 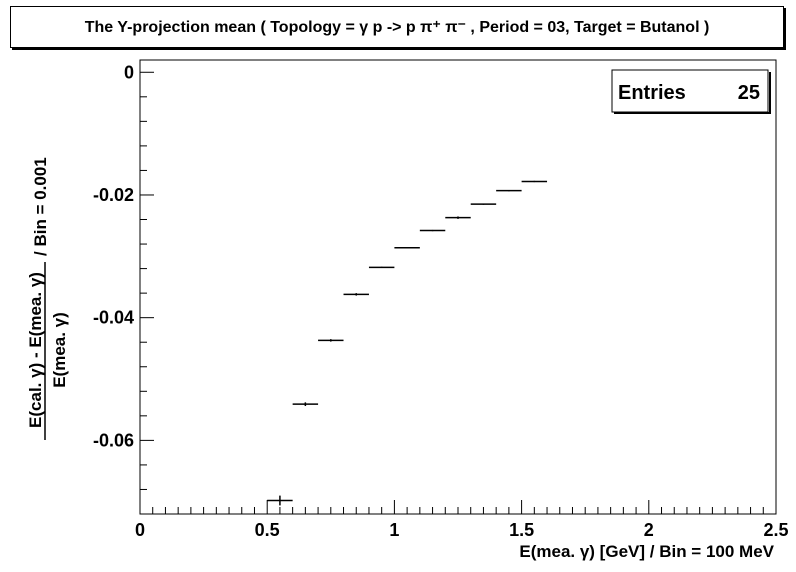 I want to click on stats-entries-label: Entries, so click(x=652, y=93).